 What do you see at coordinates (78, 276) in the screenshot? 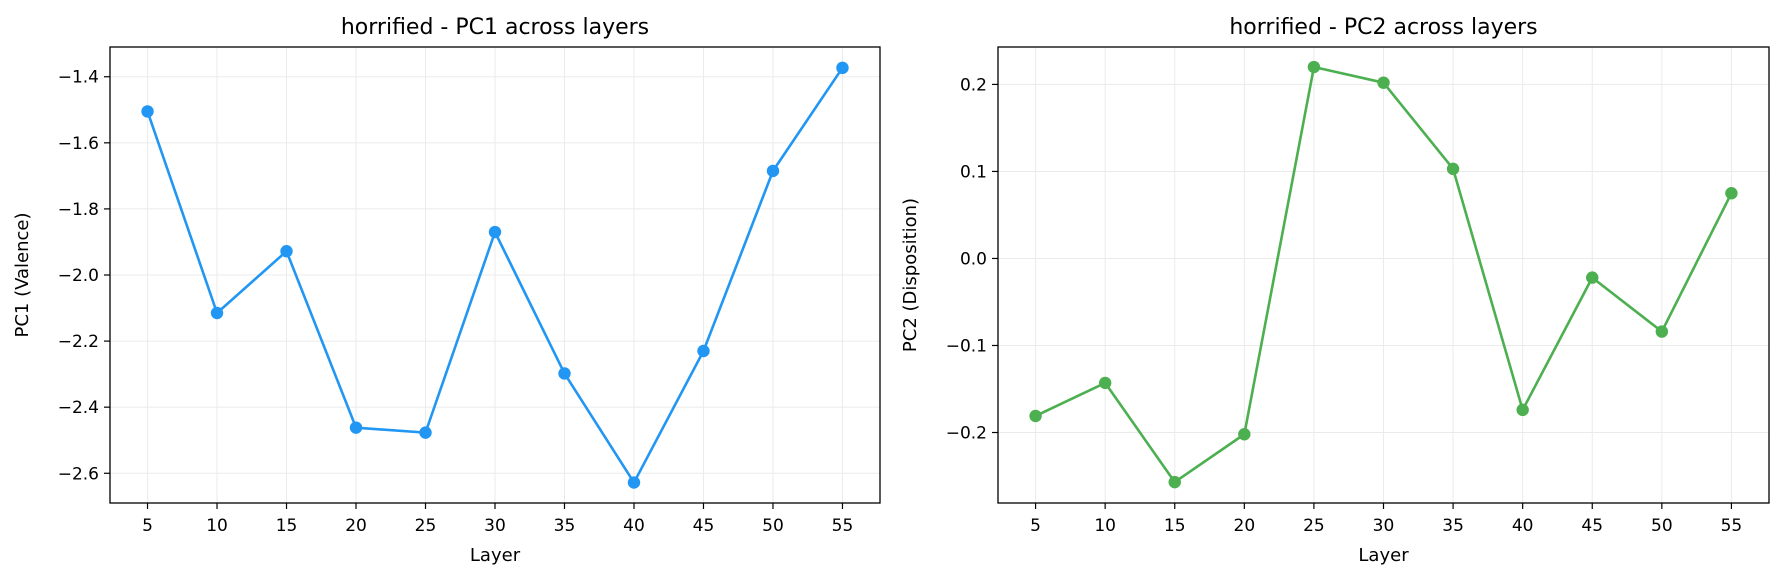
I see `y-tick-label: −2.0` at bounding box center [78, 276].